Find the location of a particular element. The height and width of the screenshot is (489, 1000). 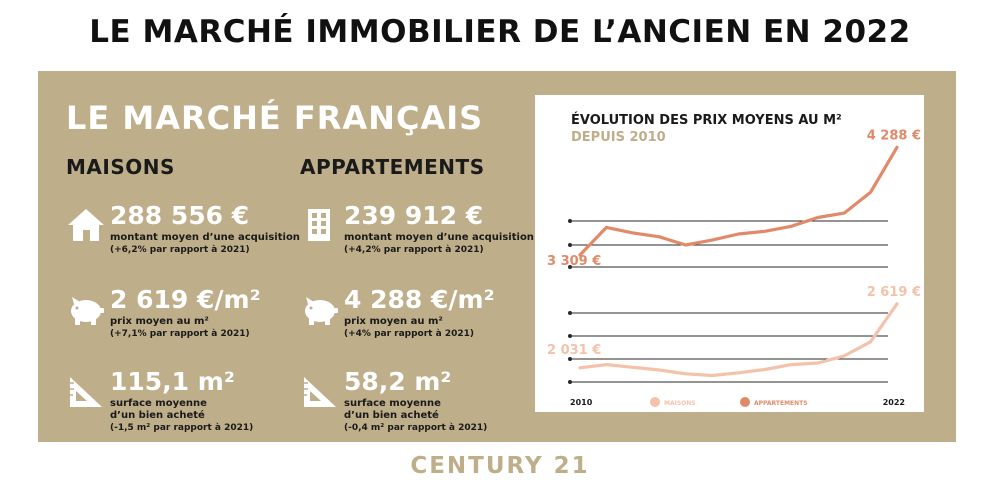

end-label-maisons: 2 619 € is located at coordinates (894, 292).